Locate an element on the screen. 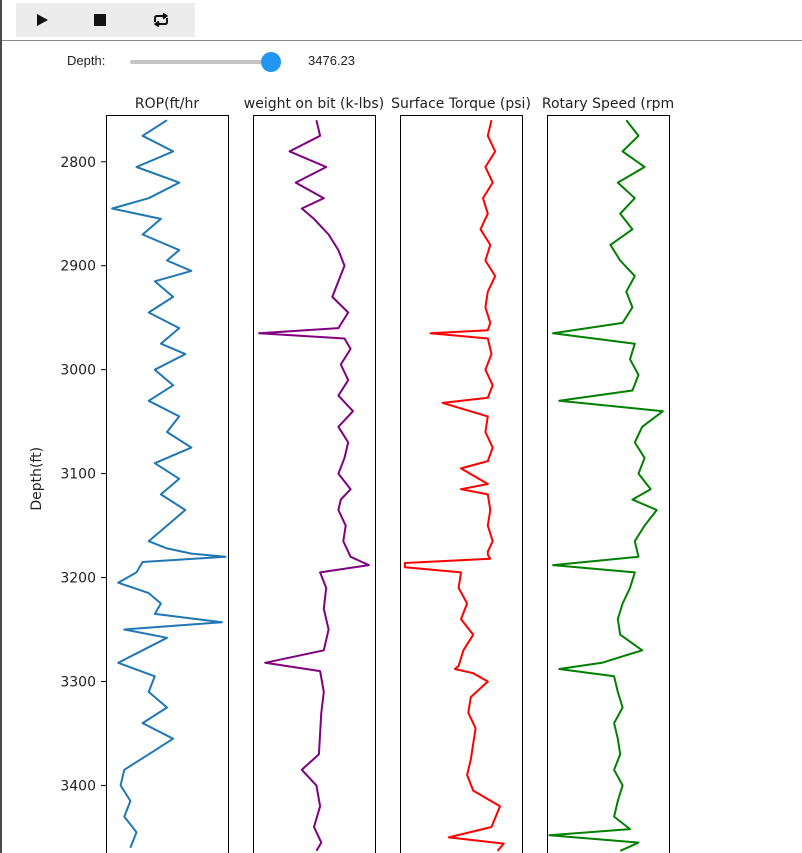 The image size is (802, 853). depth-slider-handle is located at coordinates (271, 62).